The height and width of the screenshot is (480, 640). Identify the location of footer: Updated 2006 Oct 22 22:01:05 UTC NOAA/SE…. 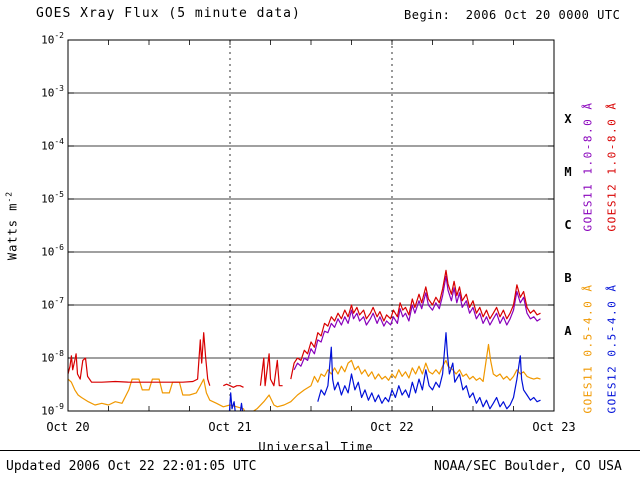
(320, 465).